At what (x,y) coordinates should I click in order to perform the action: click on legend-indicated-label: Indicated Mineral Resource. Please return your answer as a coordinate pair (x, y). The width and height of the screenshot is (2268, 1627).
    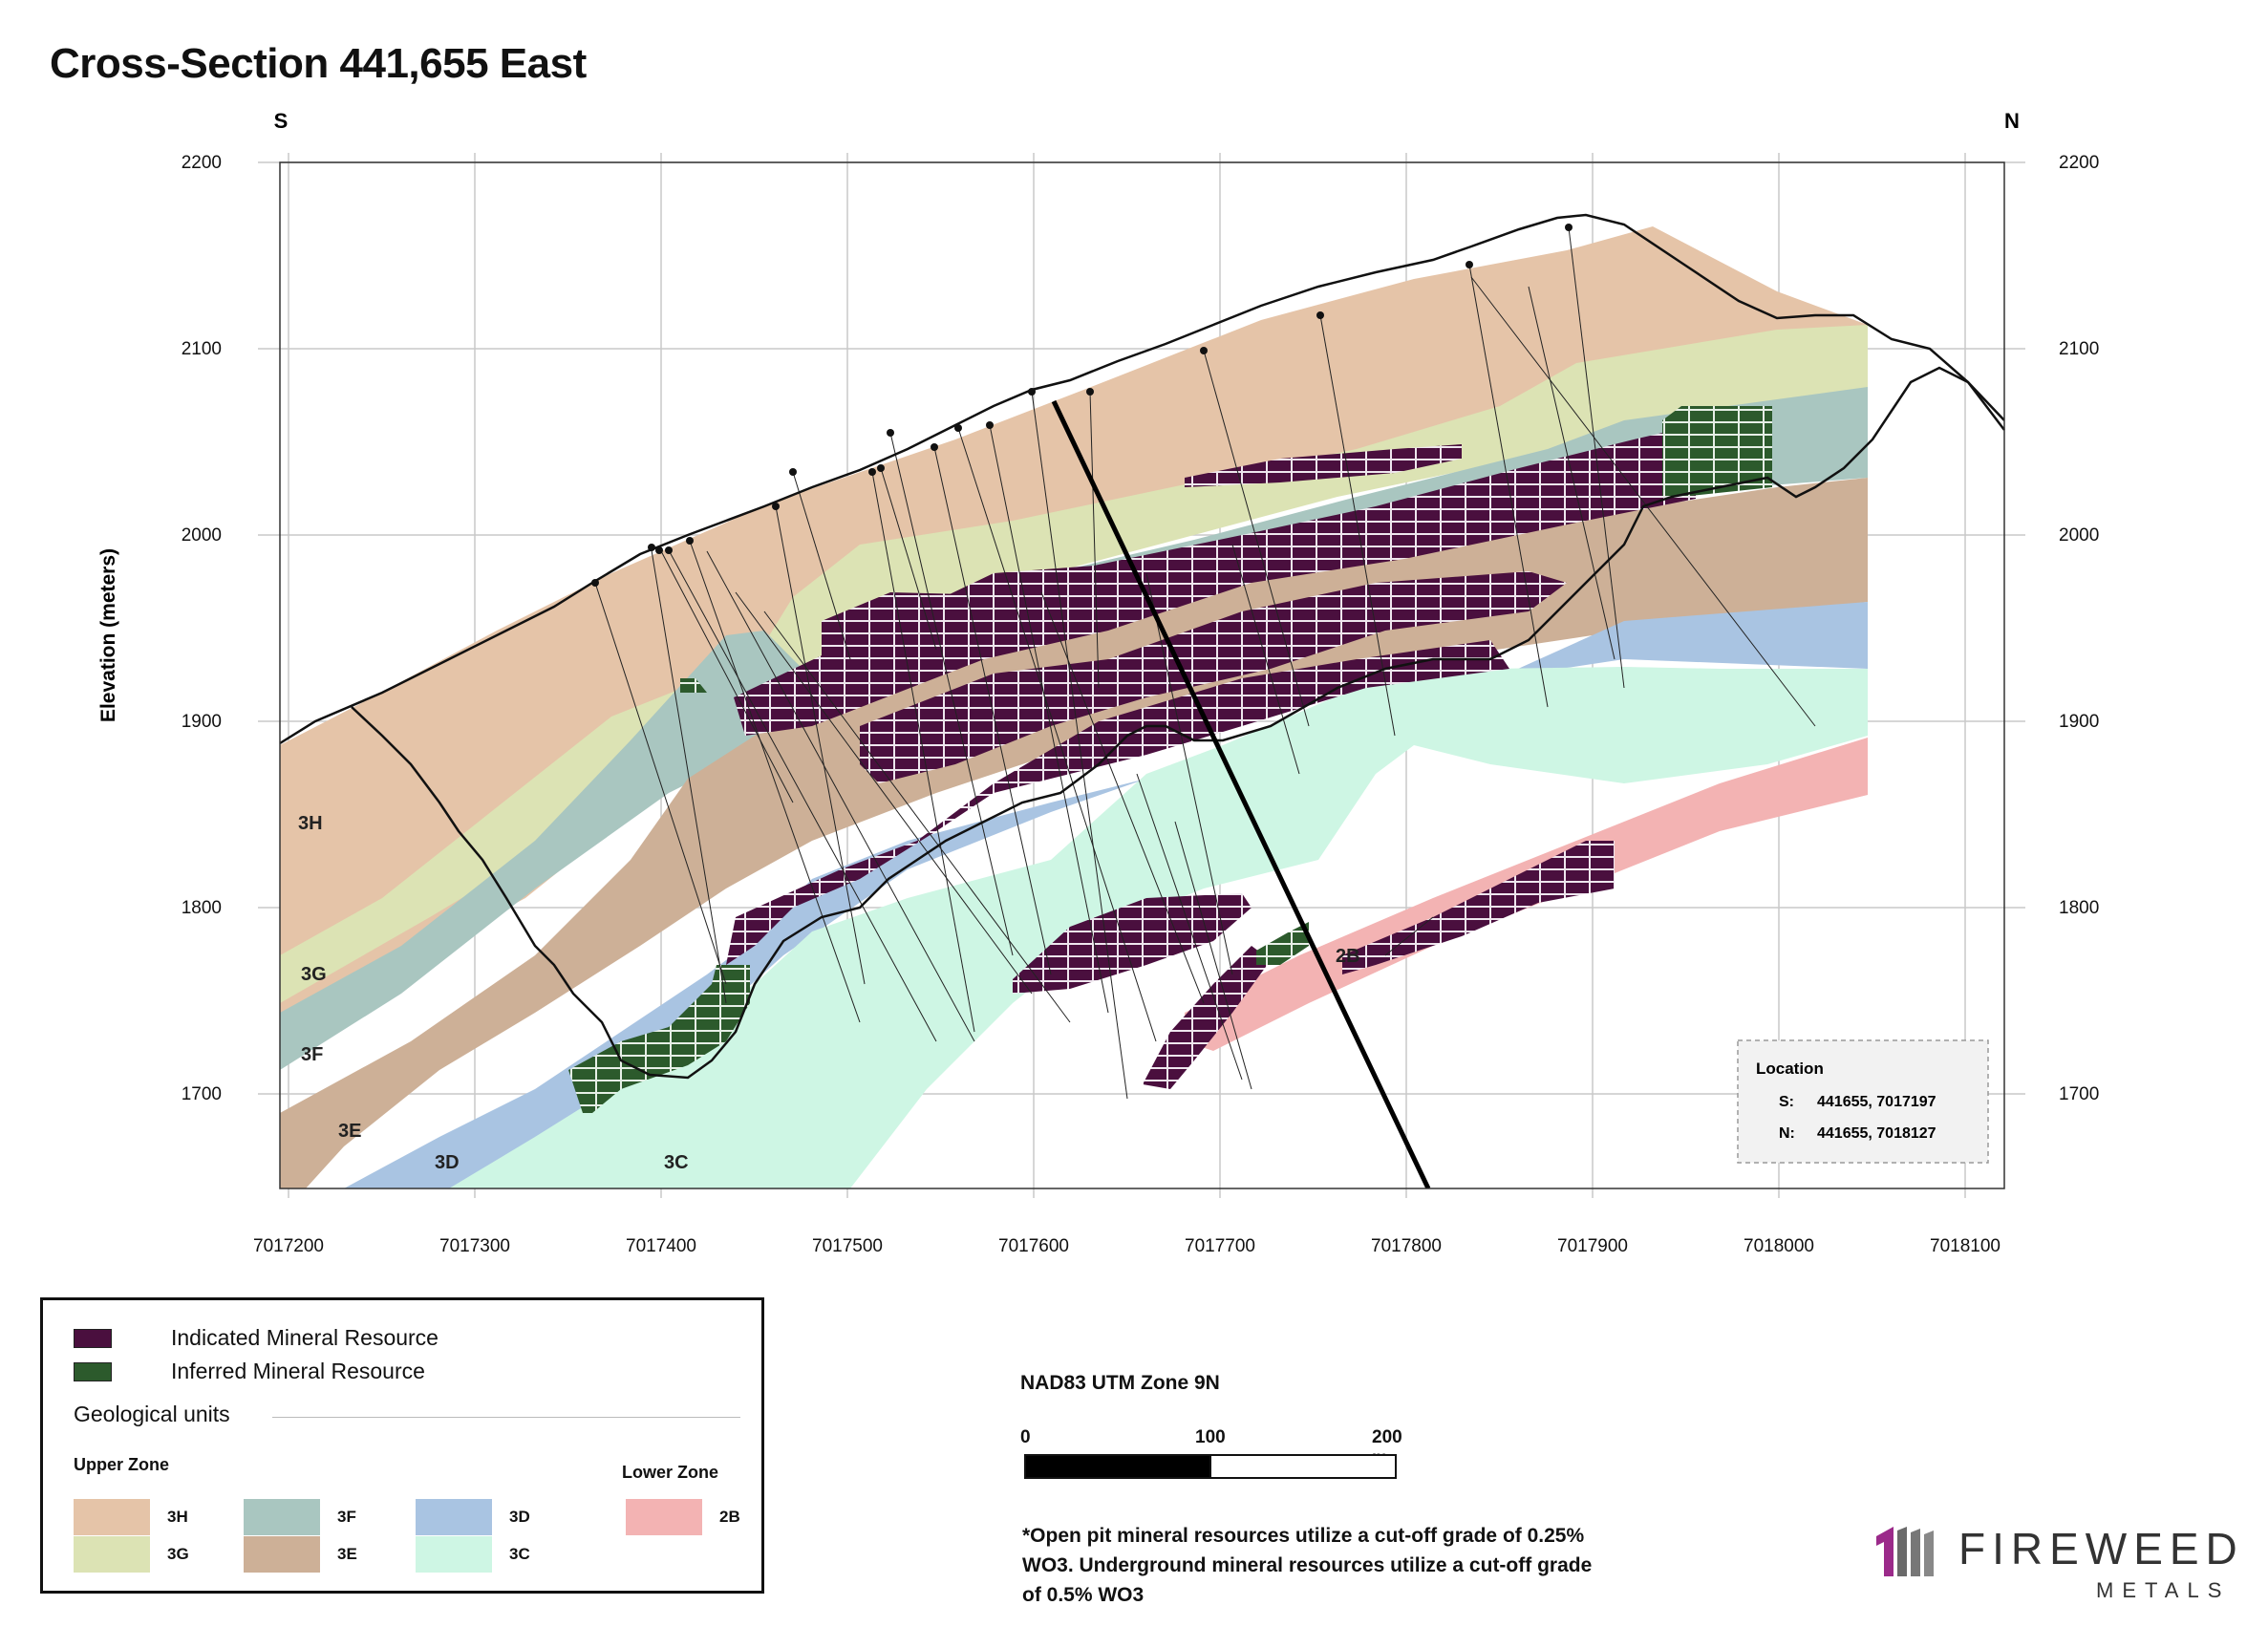
    Looking at the image, I should click on (305, 1337).